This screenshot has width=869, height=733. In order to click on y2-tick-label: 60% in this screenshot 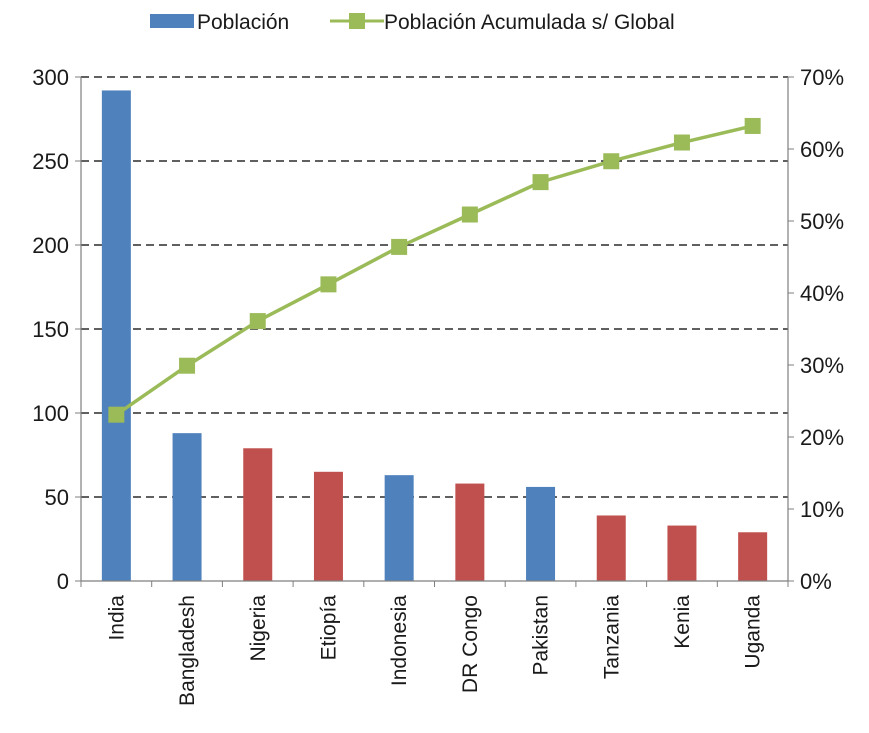, I will do `click(822, 149)`.